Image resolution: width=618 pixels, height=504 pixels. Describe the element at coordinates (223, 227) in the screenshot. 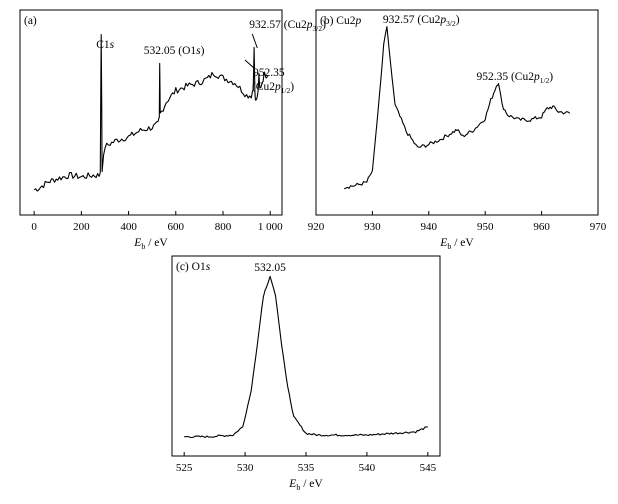

I see `x-tick-label: 800` at that location.